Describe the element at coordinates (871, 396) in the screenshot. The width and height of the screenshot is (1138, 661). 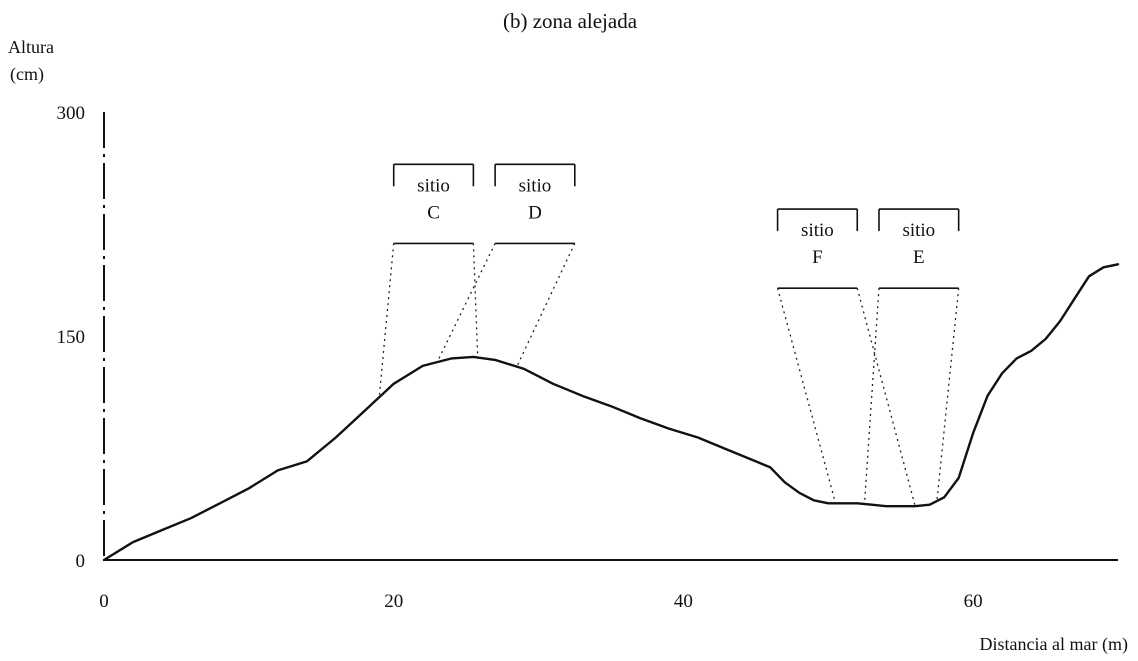
I see `site-e-leader-left` at that location.